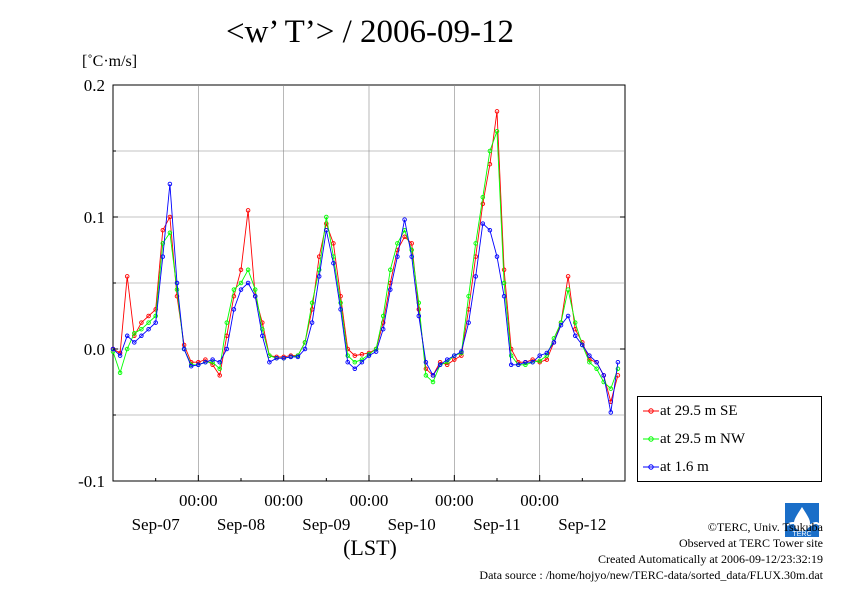  I want to click on x-date-label: Sep-10, so click(412, 524).